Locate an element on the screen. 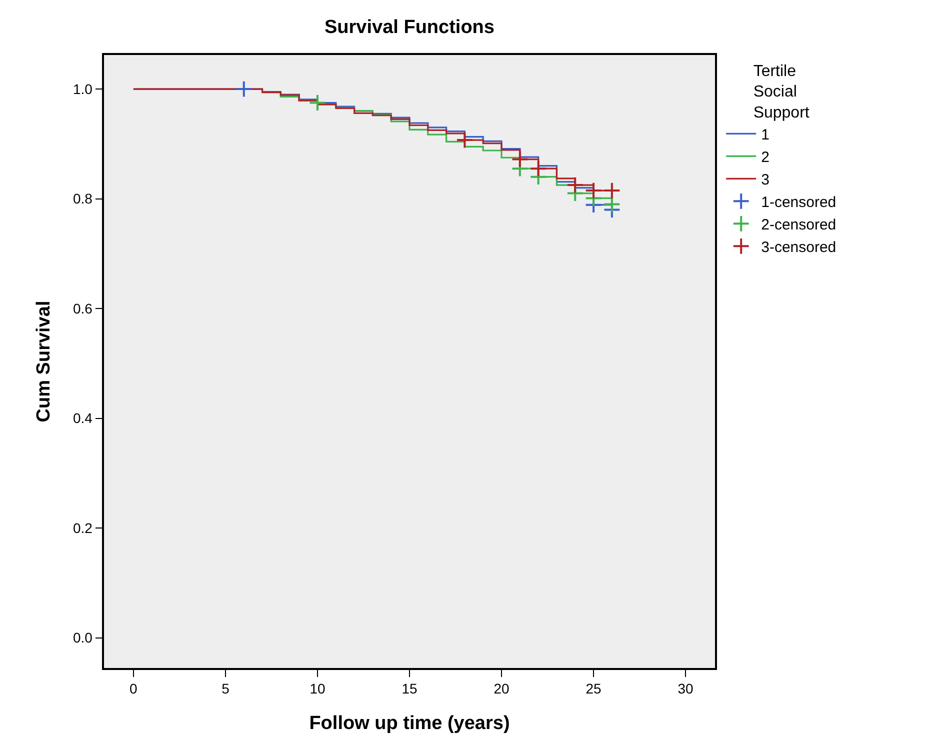 This screenshot has width=941, height=753. legend-label: 2 is located at coordinates (765, 157).